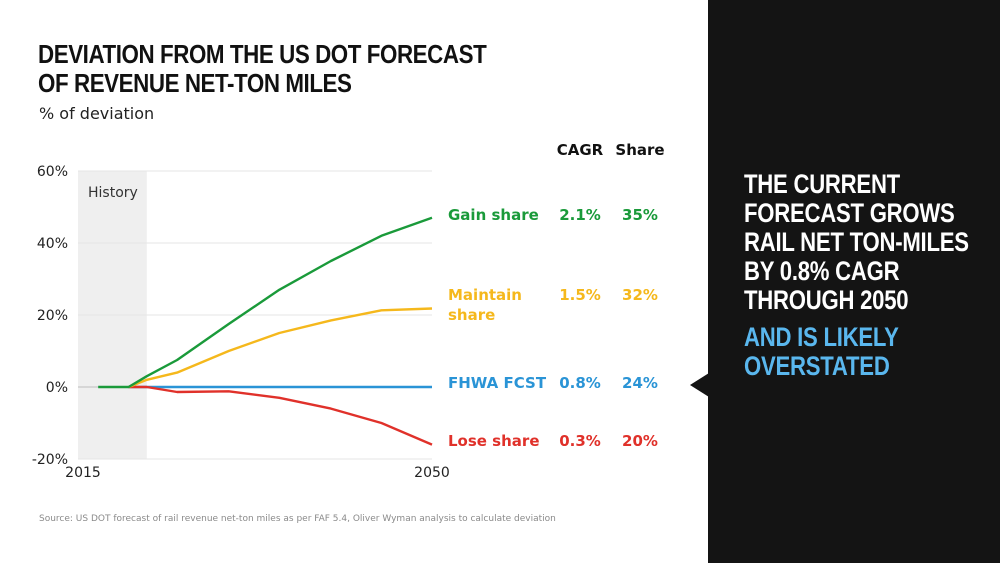  What do you see at coordinates (57, 388) in the screenshot?
I see `y-tick-label: 0%` at bounding box center [57, 388].